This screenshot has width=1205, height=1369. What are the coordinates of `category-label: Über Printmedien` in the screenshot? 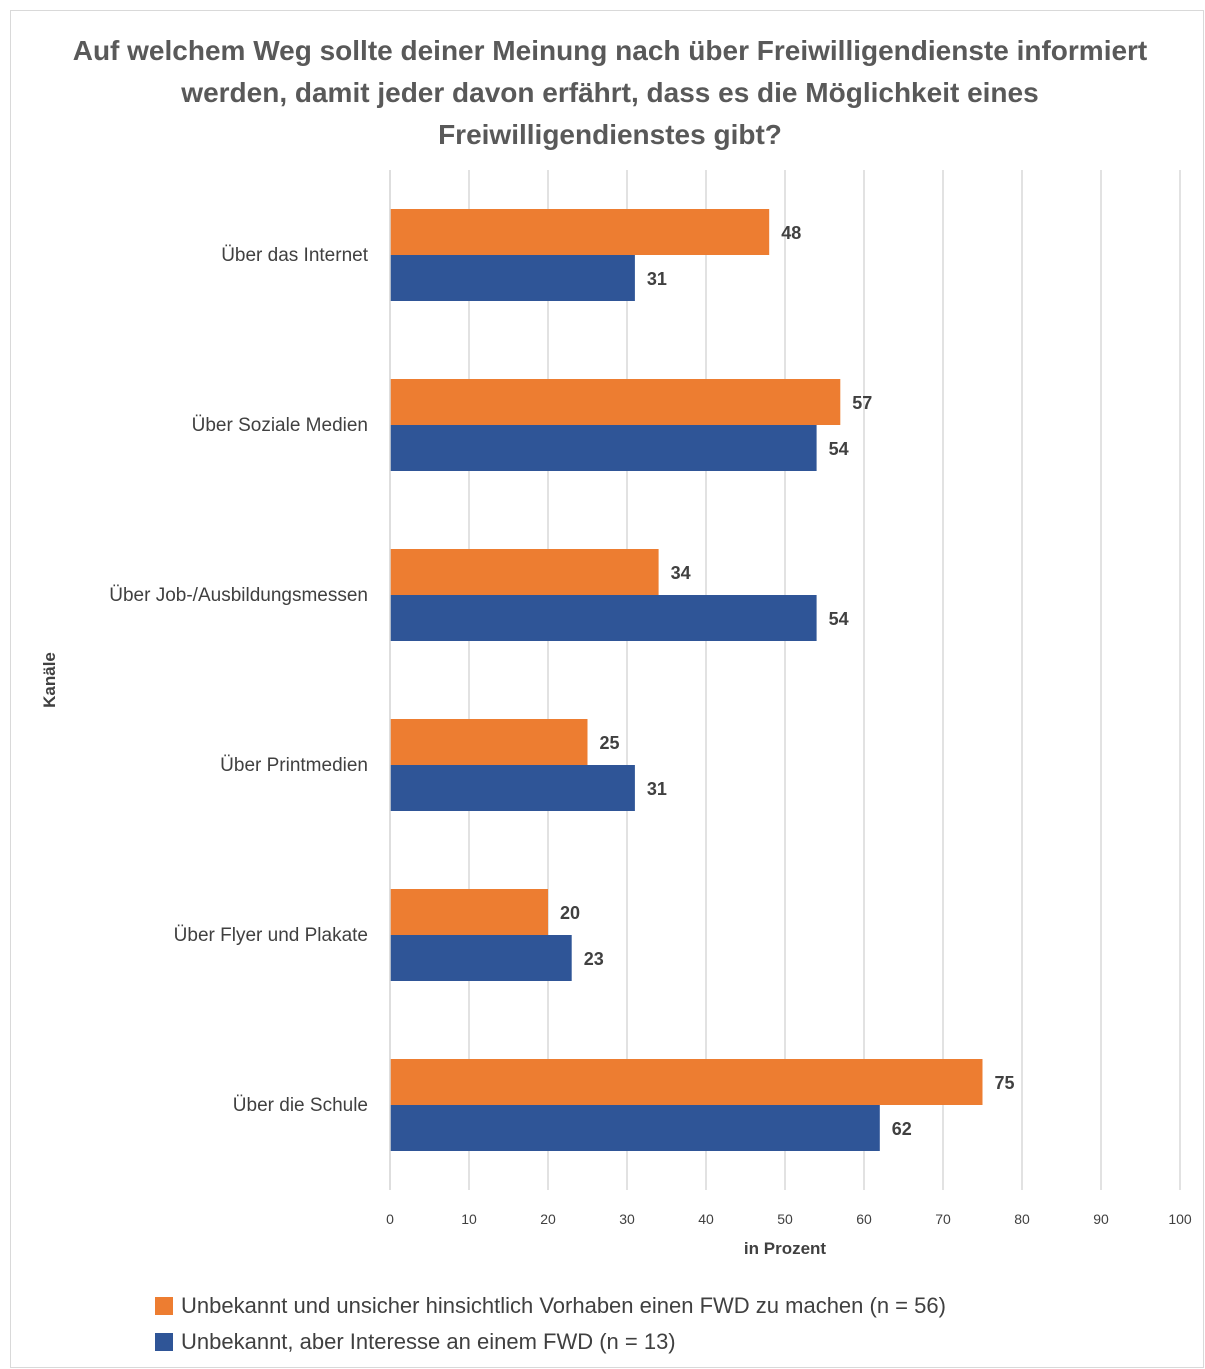 It's located at (294, 765).